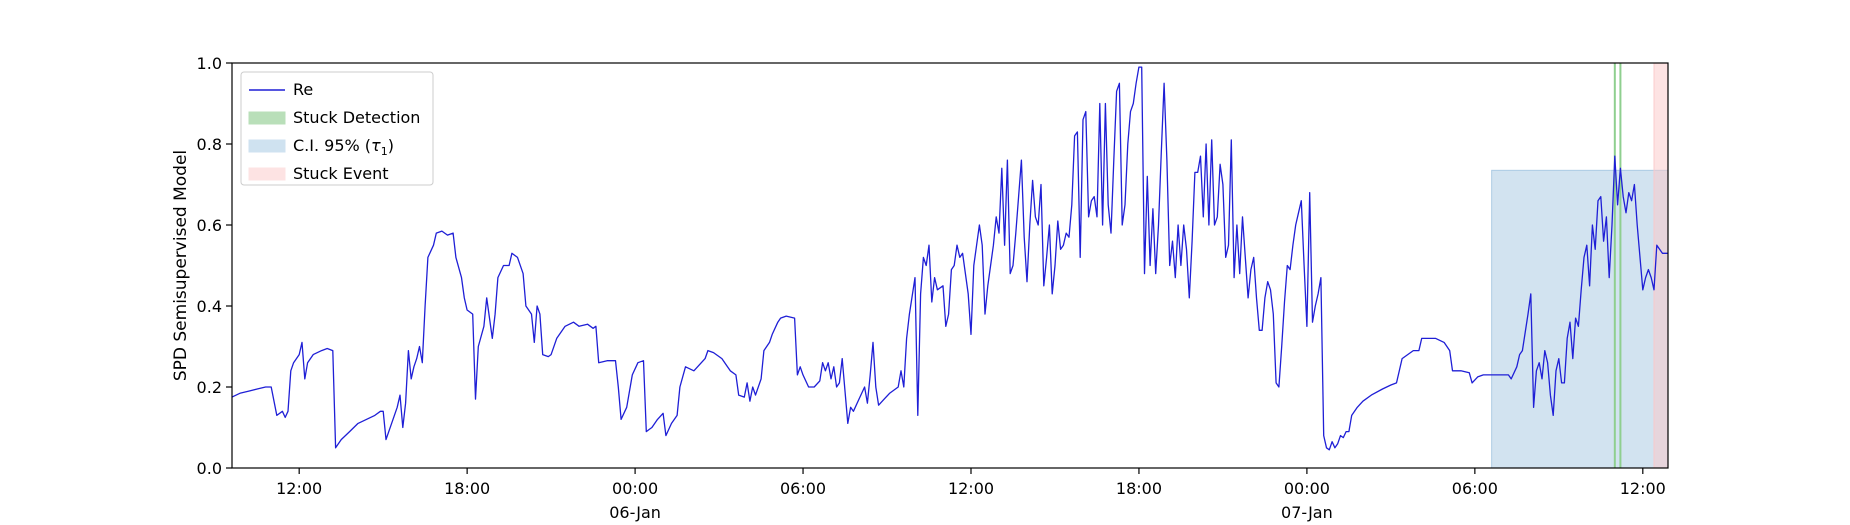  Describe the element at coordinates (341, 173) in the screenshot. I see `legend-label: Stuck Event` at that location.